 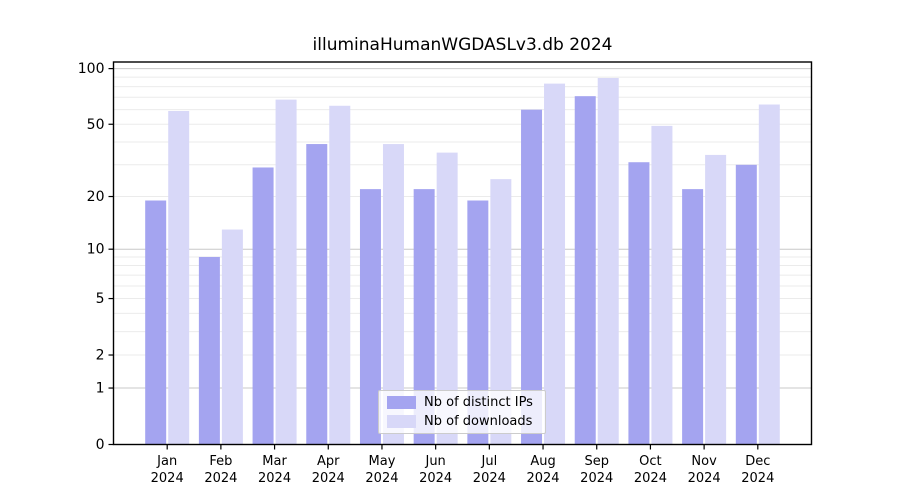 I want to click on legend-swatch-downloads, so click(x=401, y=421).